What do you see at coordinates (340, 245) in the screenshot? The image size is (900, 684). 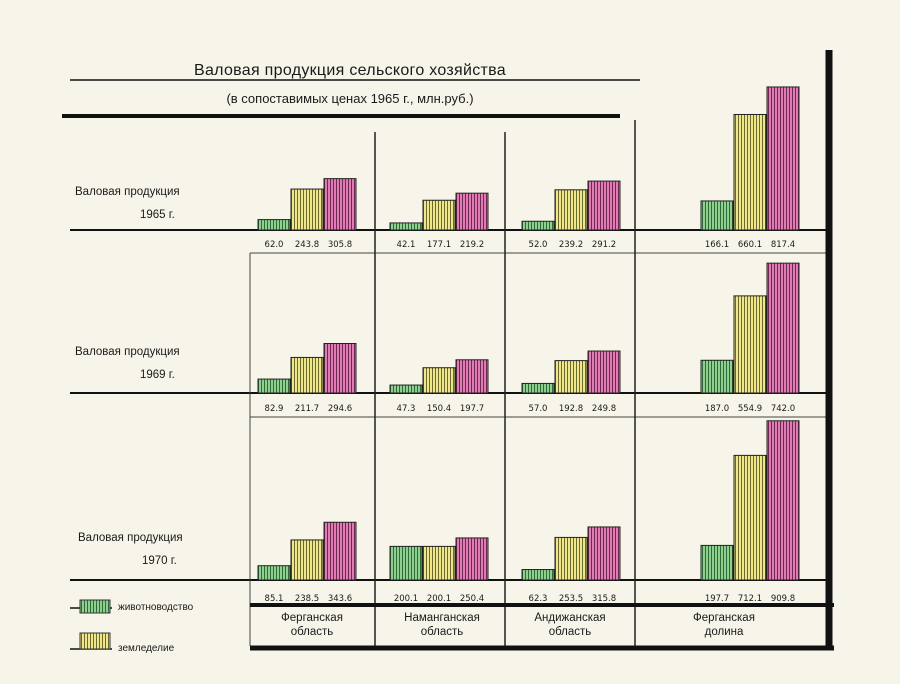 I see `bar-value-label: 305.8` at bounding box center [340, 245].